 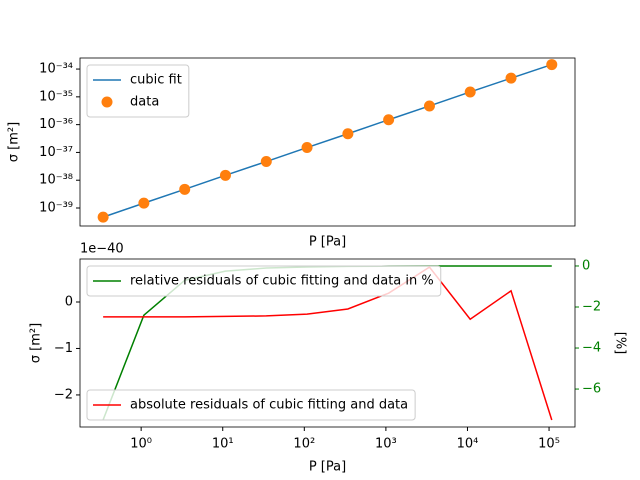 I want to click on y-tick-label: 10⁻³⁸, so click(x=56, y=180).